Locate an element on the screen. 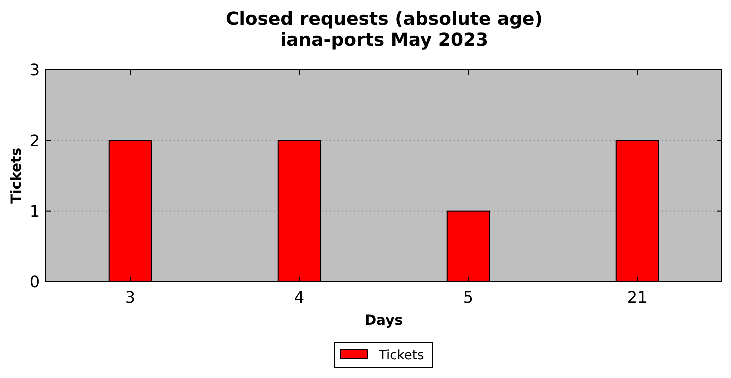  y-tick-label: 1 is located at coordinates (35, 211).